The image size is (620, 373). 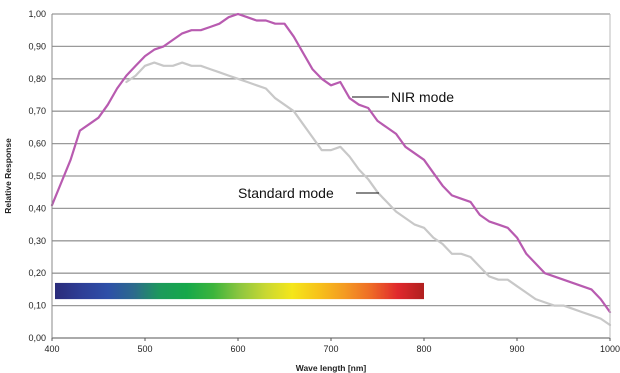 What do you see at coordinates (37, 111) in the screenshot?
I see `y-tick-label: 0,70` at bounding box center [37, 111].